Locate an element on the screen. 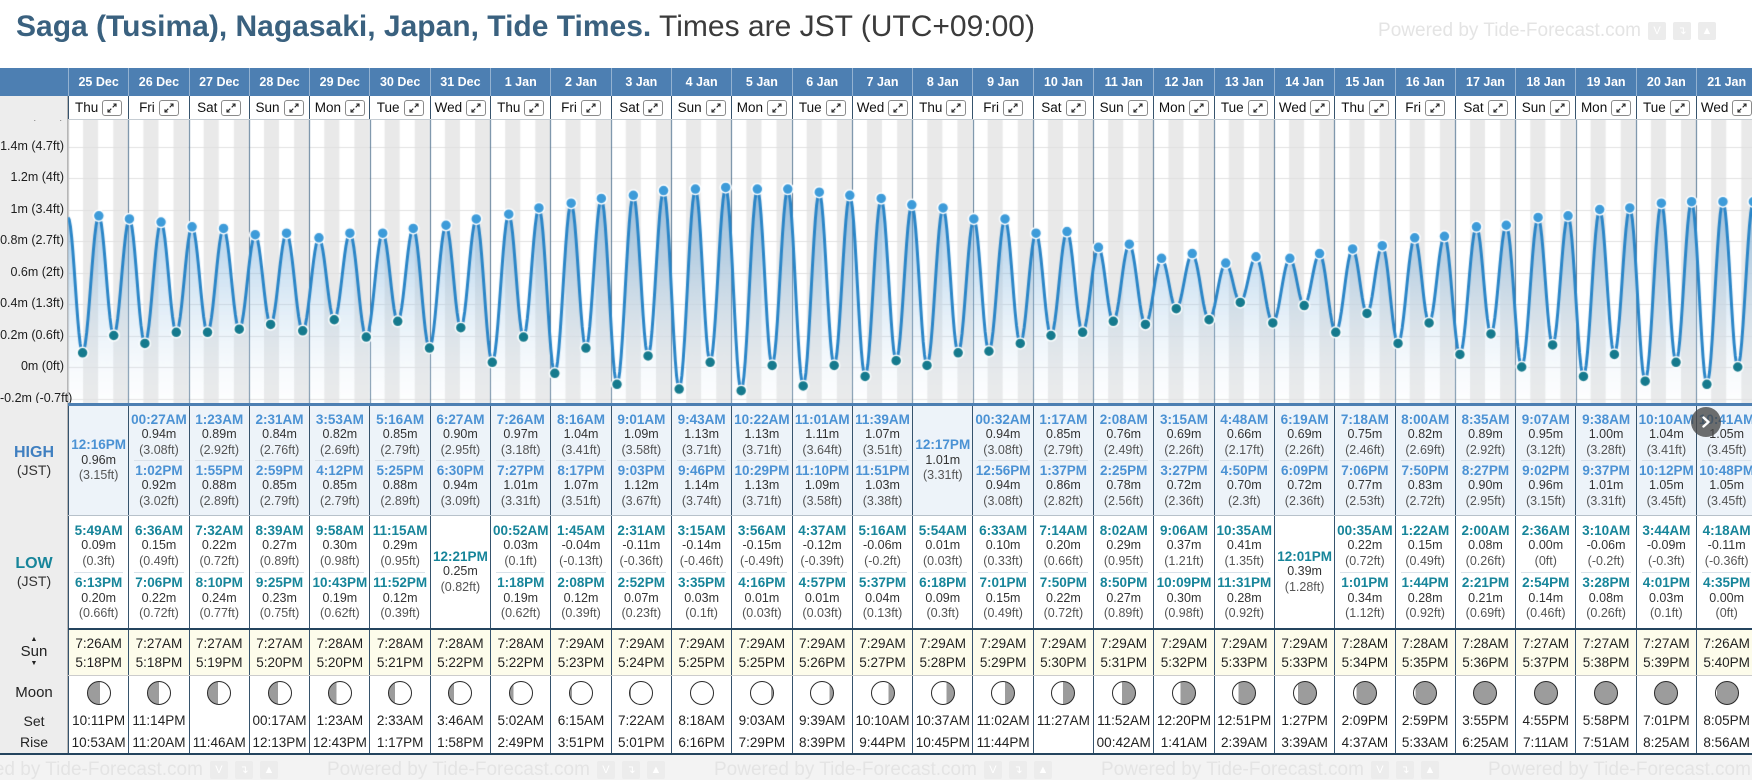  tide-entry: 12:16PM 0.96m (3.15ft) is located at coordinates (98, 460).